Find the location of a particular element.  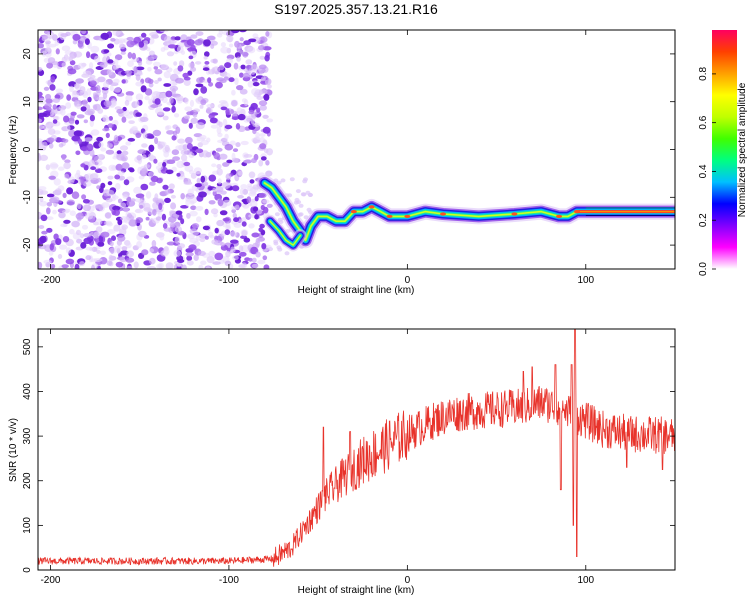

y-tick-label: 10 is located at coordinates (27, 102).